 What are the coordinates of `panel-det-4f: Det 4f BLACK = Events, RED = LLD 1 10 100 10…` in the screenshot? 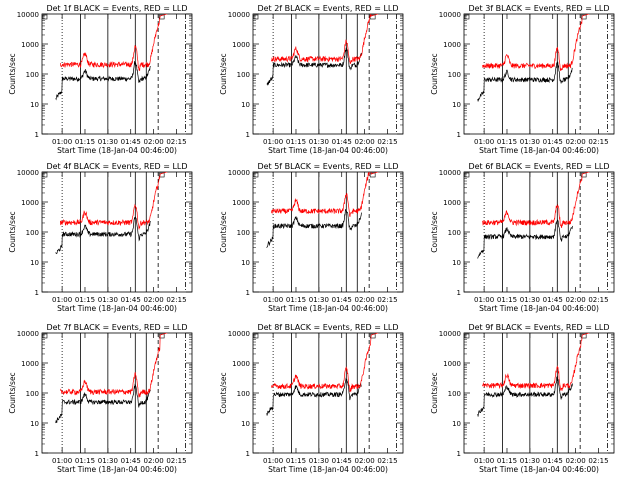 It's located at (100, 237).